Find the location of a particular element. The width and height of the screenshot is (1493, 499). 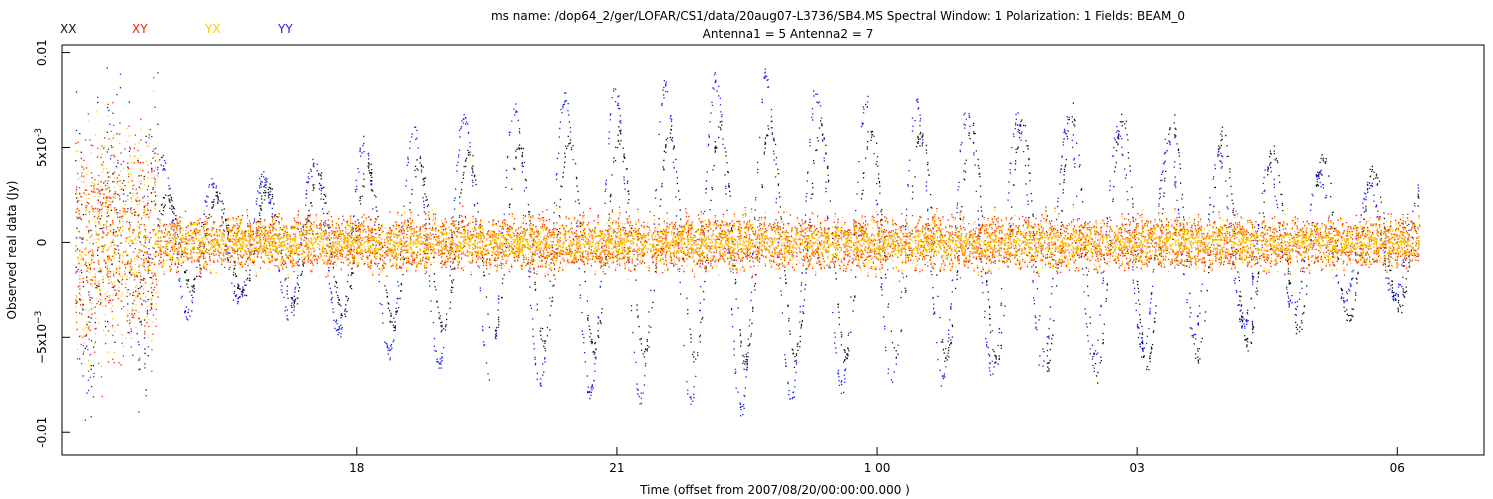

chart-subtitle: Antenna1 = 5 Antenna2 = 7 is located at coordinates (788, 34).